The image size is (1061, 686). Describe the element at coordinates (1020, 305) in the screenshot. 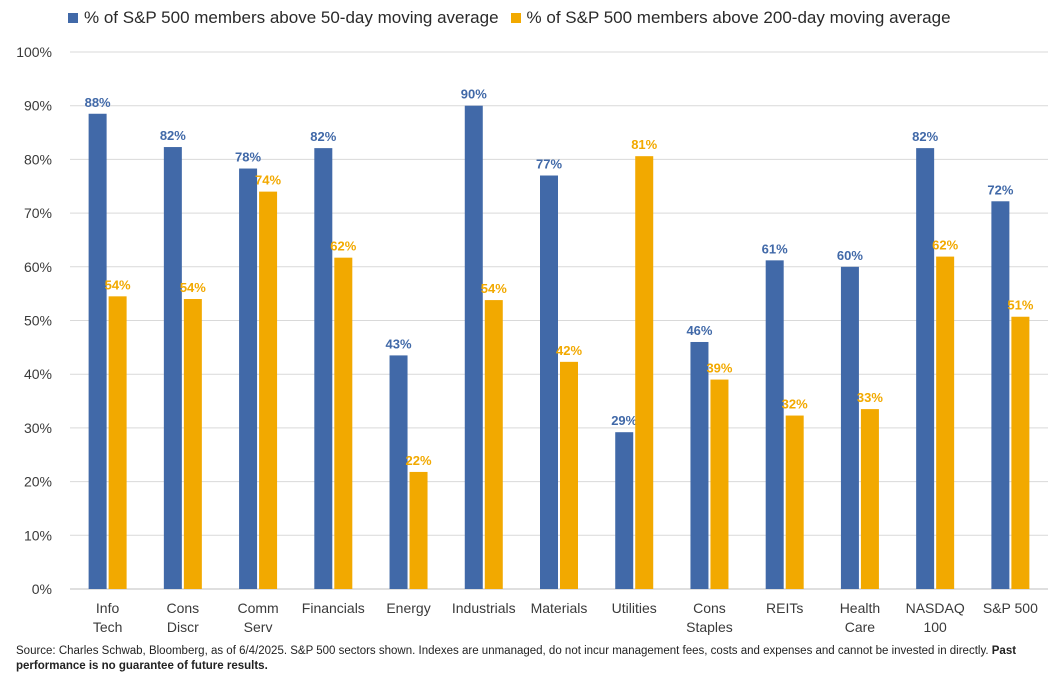

I see `data-label-200-day: 51%` at that location.